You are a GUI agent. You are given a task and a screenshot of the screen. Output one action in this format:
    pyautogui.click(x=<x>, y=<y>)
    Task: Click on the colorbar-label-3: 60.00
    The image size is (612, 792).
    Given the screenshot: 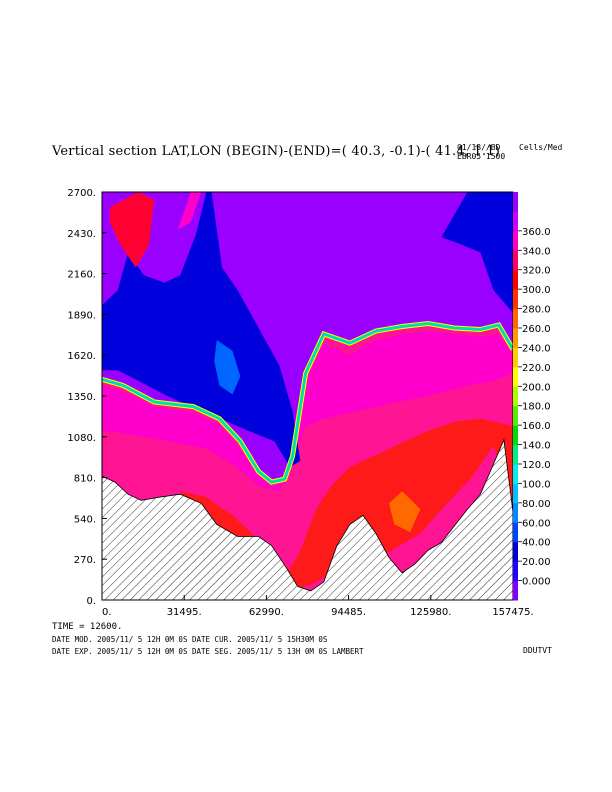 What is the action you would take?
    pyautogui.click(x=536, y=523)
    